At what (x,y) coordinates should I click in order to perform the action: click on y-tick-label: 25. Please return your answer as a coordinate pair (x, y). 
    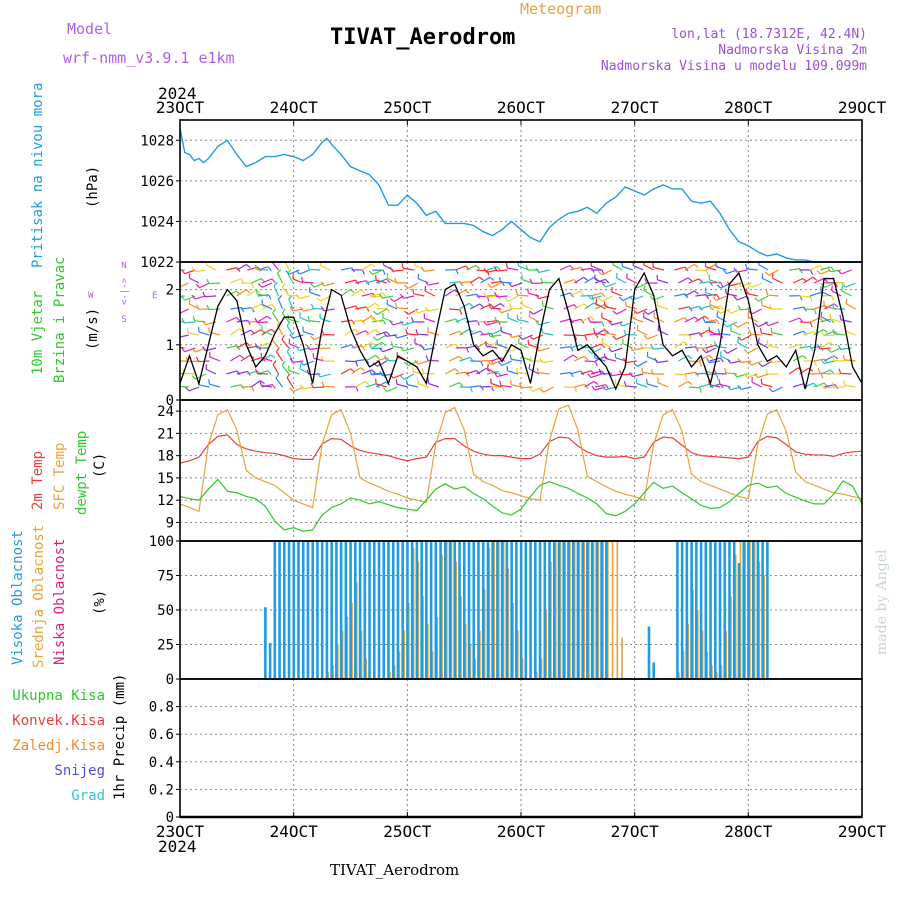
    Looking at the image, I should click on (165, 646).